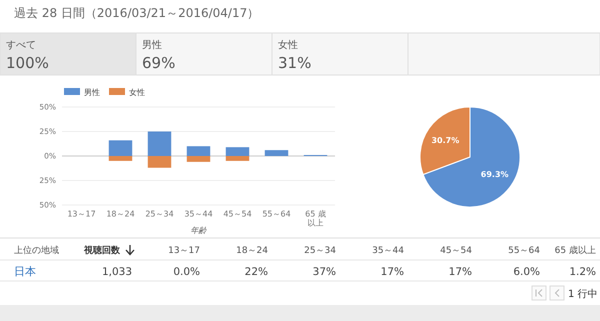 The image size is (600, 321). Describe the element at coordinates (494, 175) in the screenshot. I see `data-label: 69.3%` at that location.